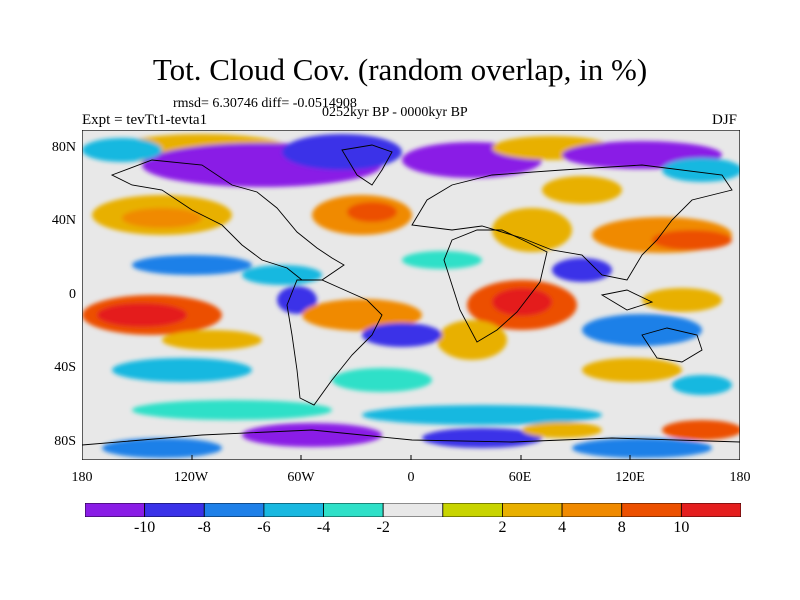  Describe the element at coordinates (72, 294) in the screenshot. I see `lat-tick-label: 0` at that location.